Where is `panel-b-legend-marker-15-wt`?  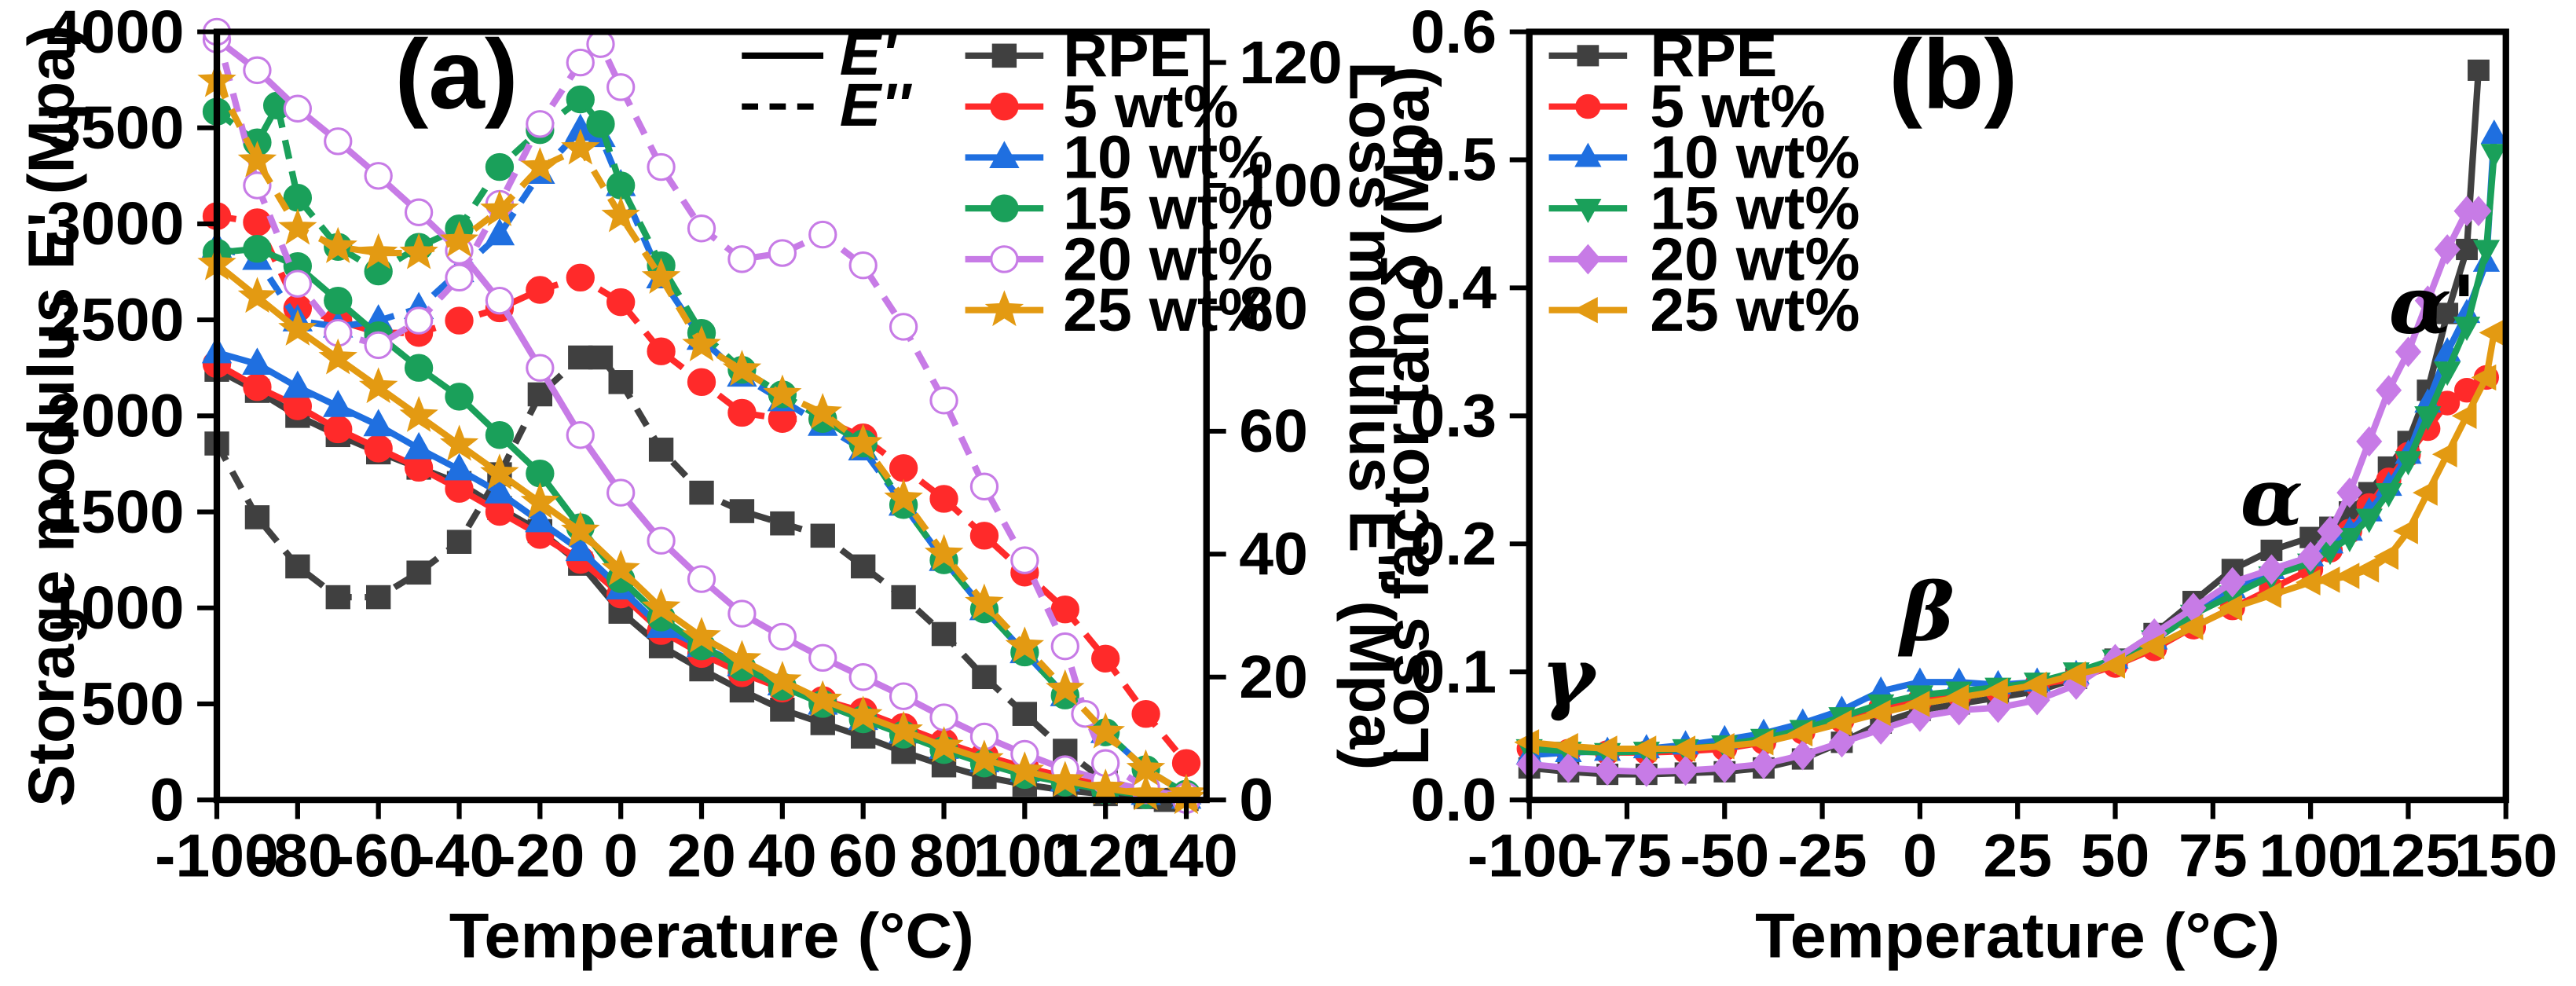
panel-b-legend-marker-15-wt is located at coordinates (1588, 211).